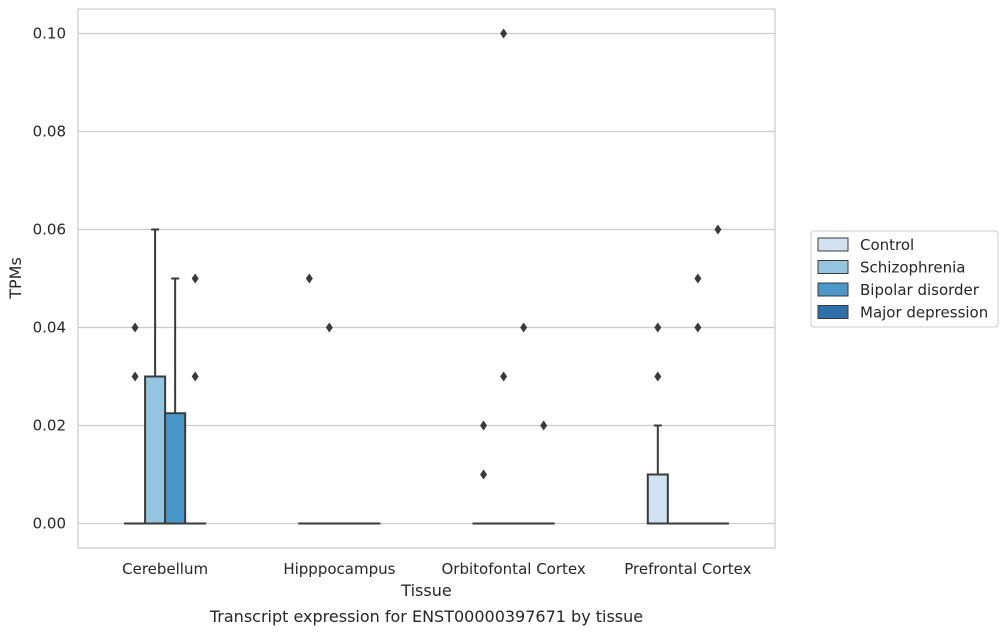 The width and height of the screenshot is (1007, 634). I want to click on y-axis-title: TPMs, so click(15, 278).